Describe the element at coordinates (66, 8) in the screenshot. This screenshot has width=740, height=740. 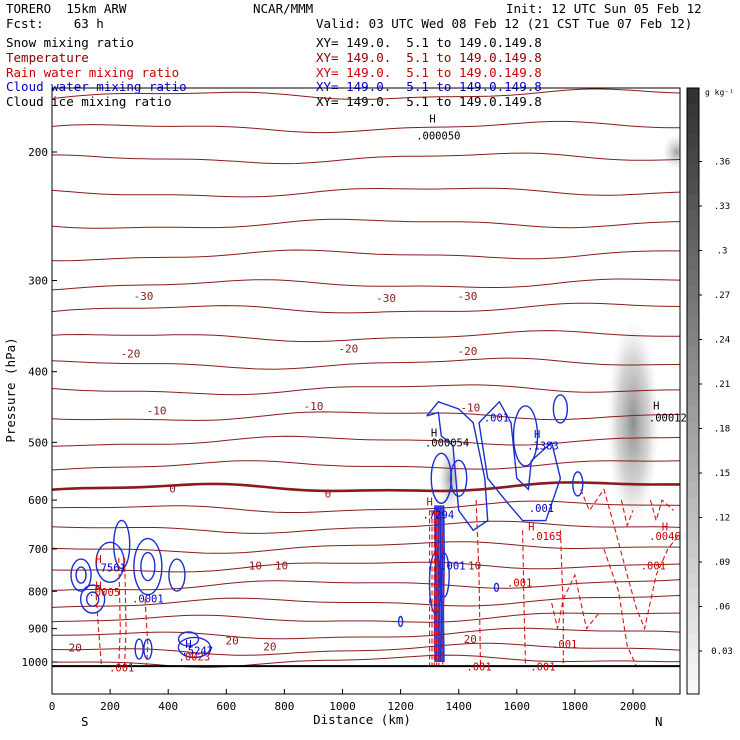
I see `model-title: TORERO 15km ARW` at that location.